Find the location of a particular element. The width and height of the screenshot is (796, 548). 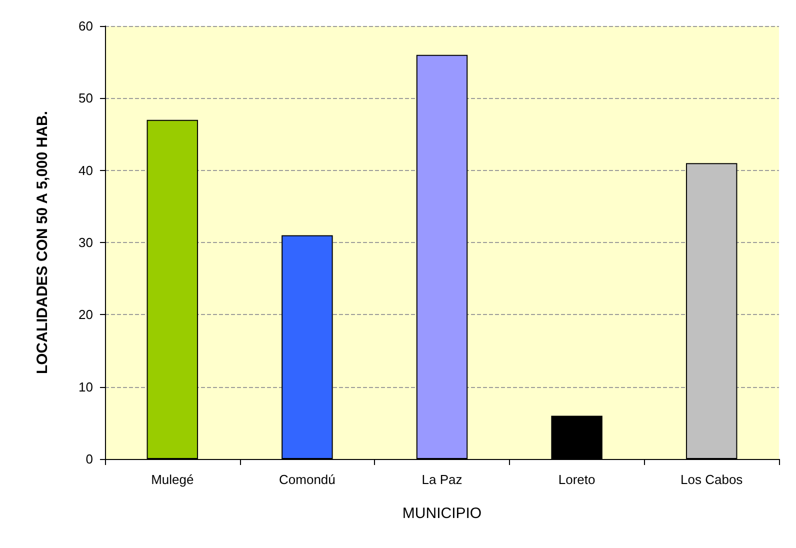

y-tick-label: 30 is located at coordinates (85, 242).